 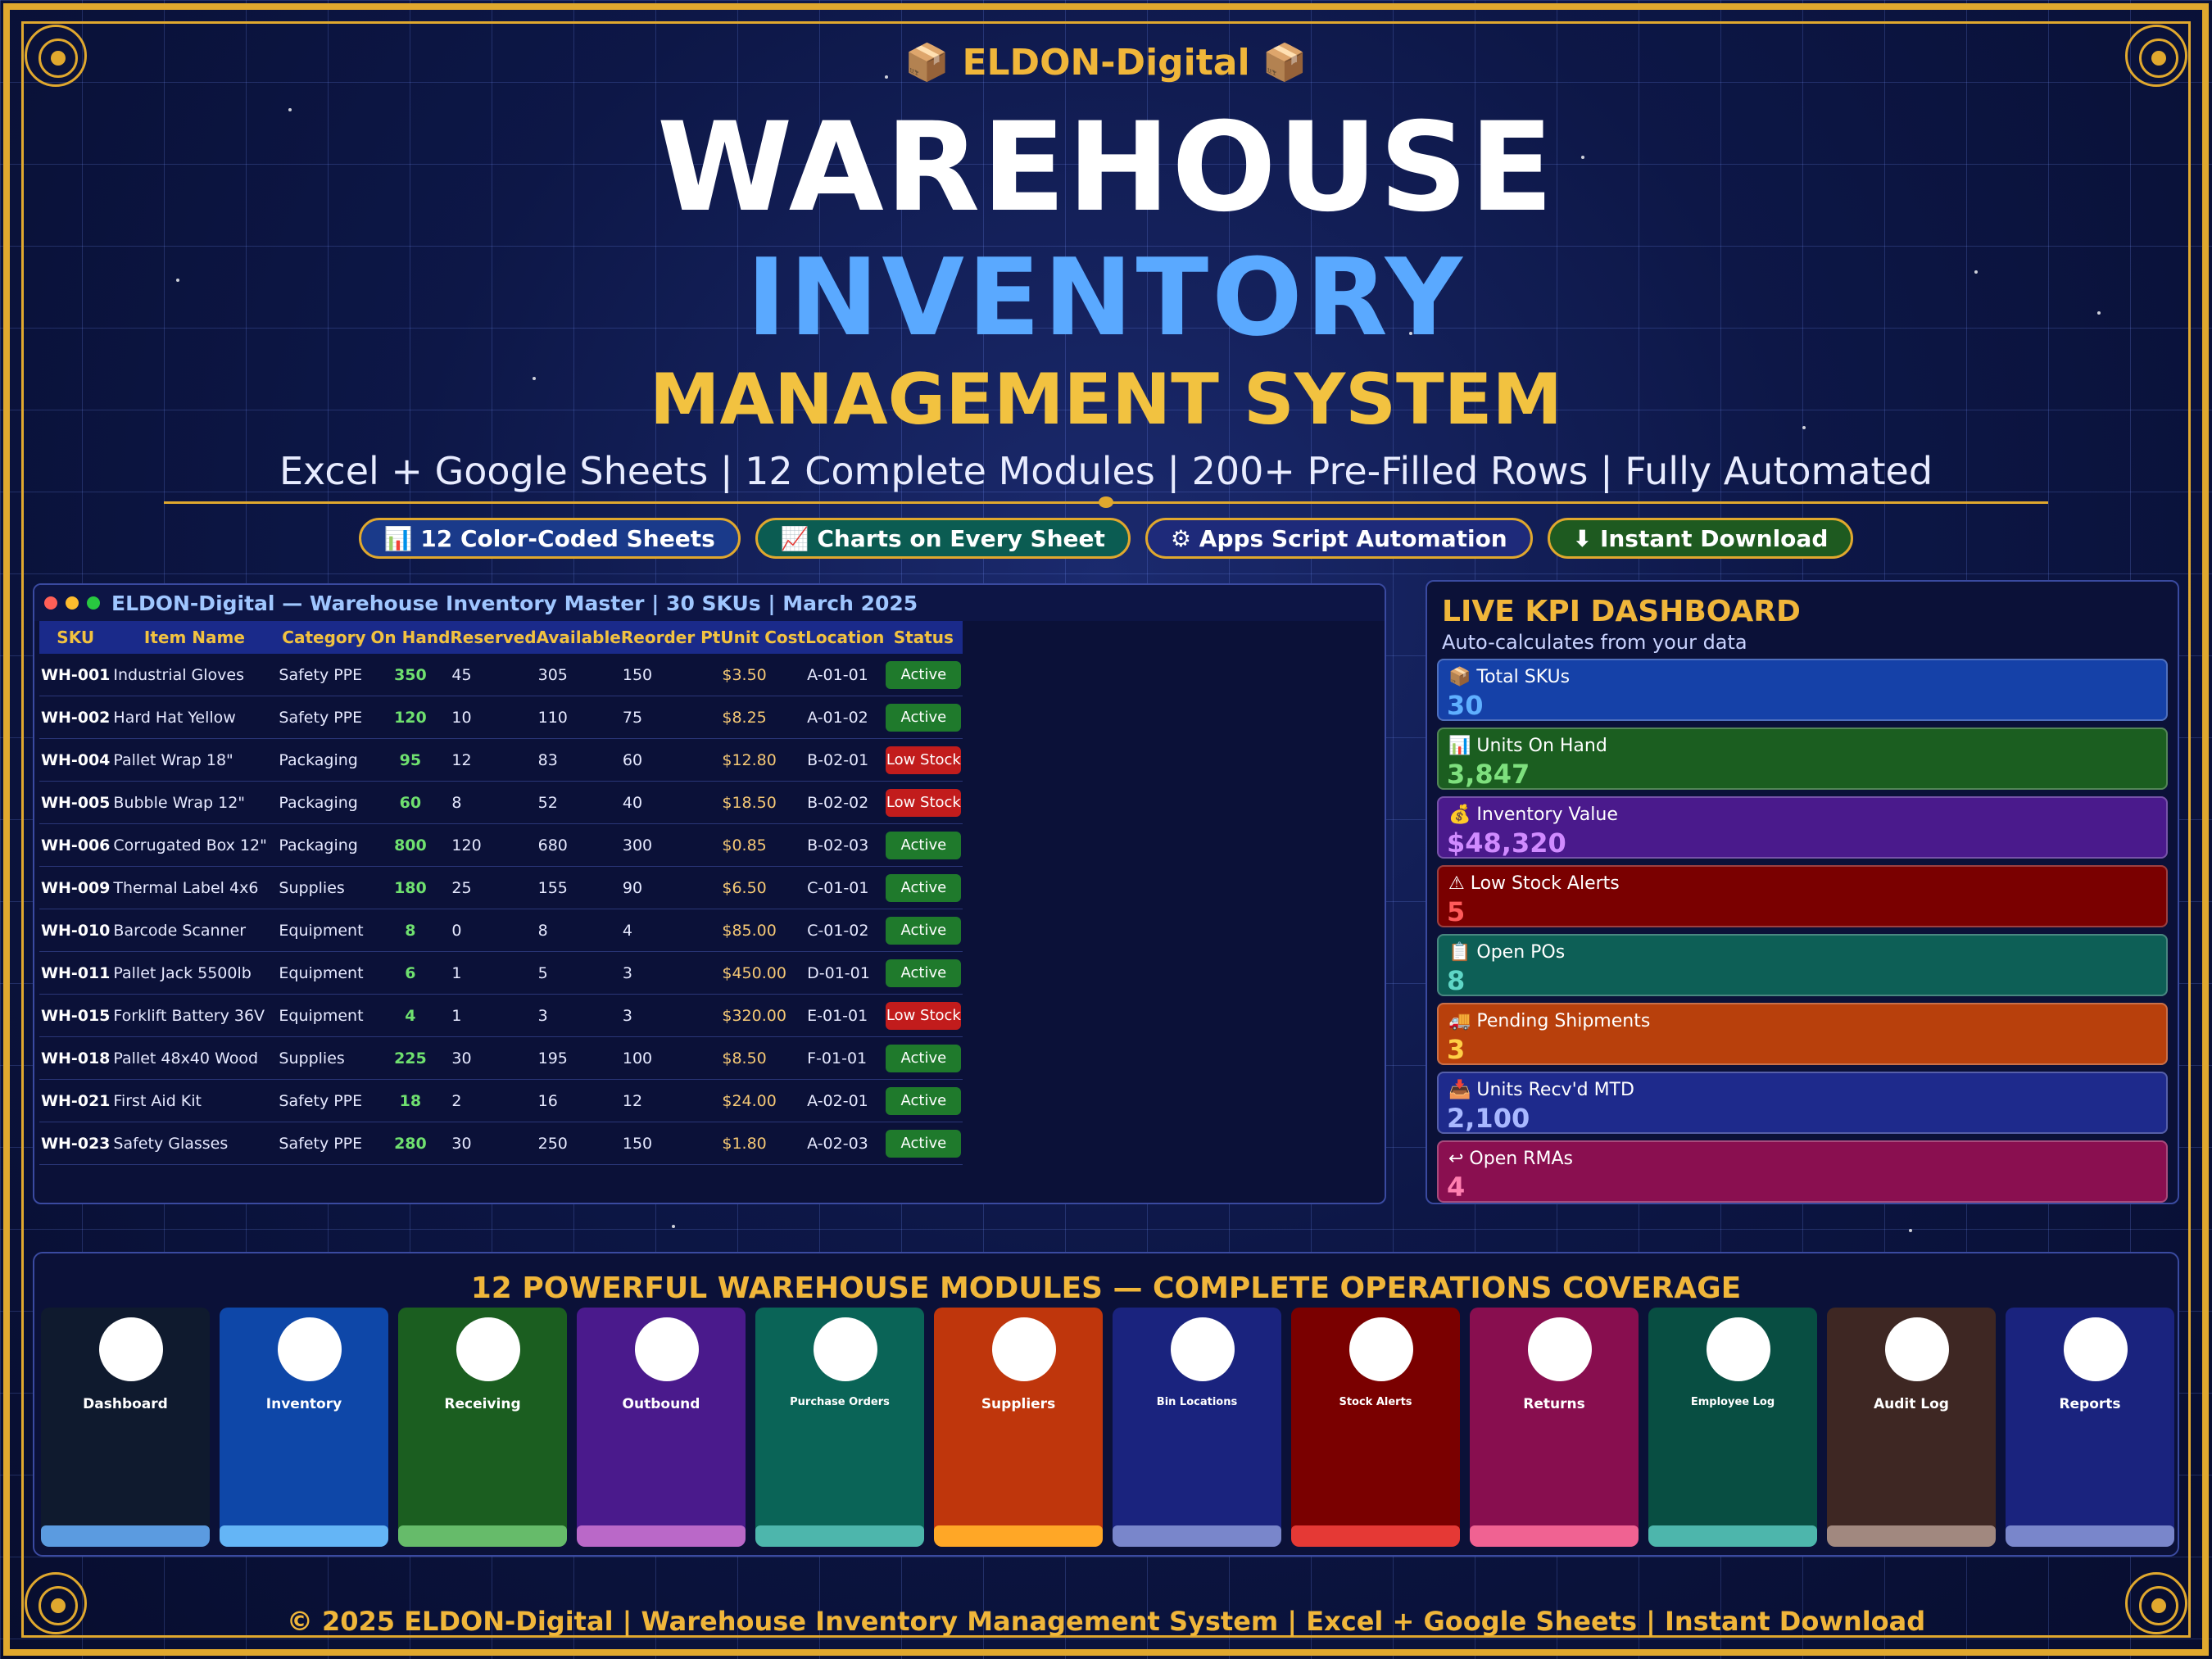 What do you see at coordinates (493, 637) in the screenshot?
I see `column-header: Reserved` at bounding box center [493, 637].